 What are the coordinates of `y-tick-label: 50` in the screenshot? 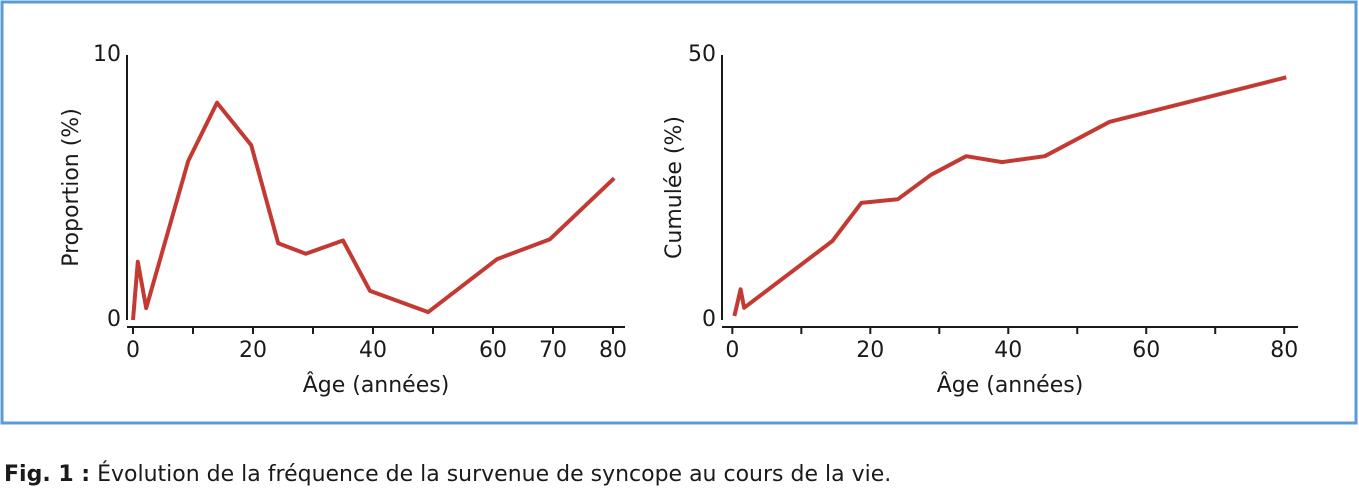 It's located at (702, 54).